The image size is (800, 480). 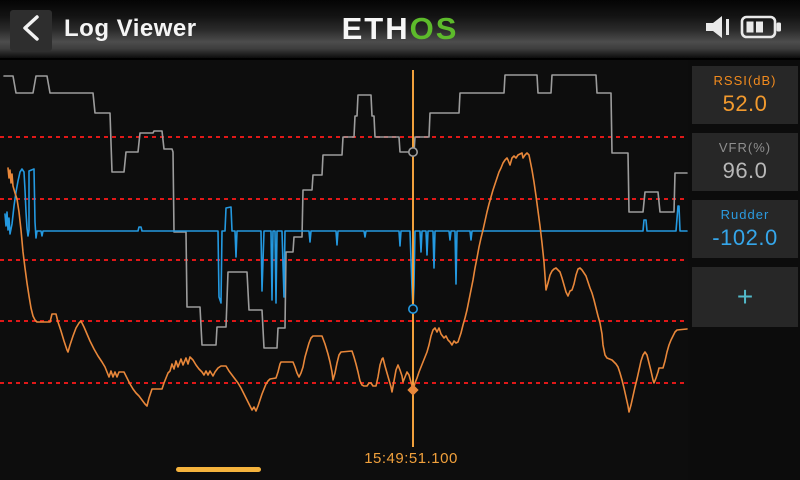 I want to click on sensor-label: Rudder, so click(x=745, y=214).